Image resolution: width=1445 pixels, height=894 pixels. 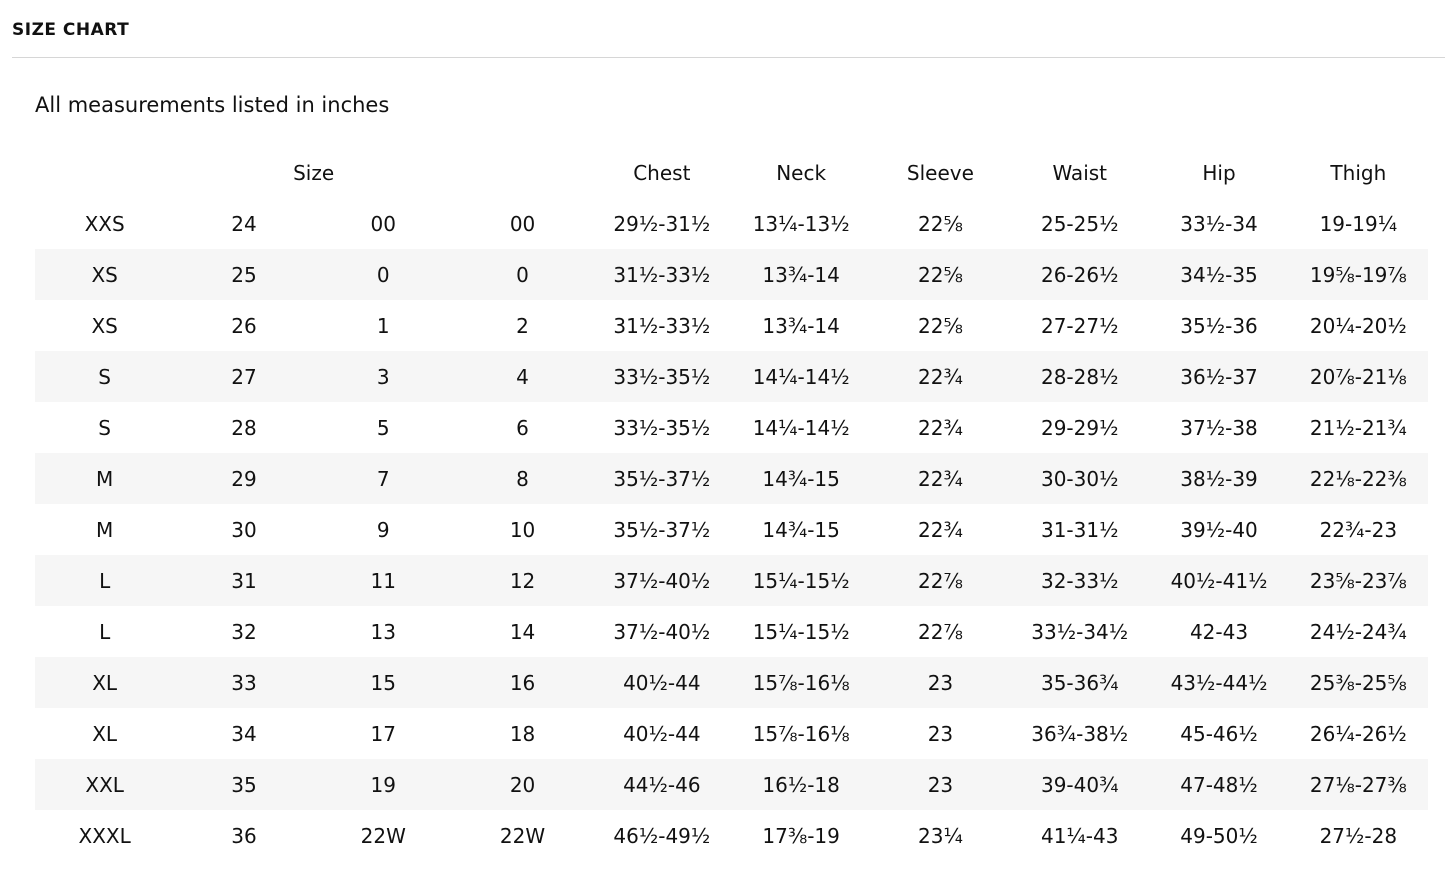 What do you see at coordinates (1358, 478) in the screenshot?
I see `cell: 22⅛-22⅜` at bounding box center [1358, 478].